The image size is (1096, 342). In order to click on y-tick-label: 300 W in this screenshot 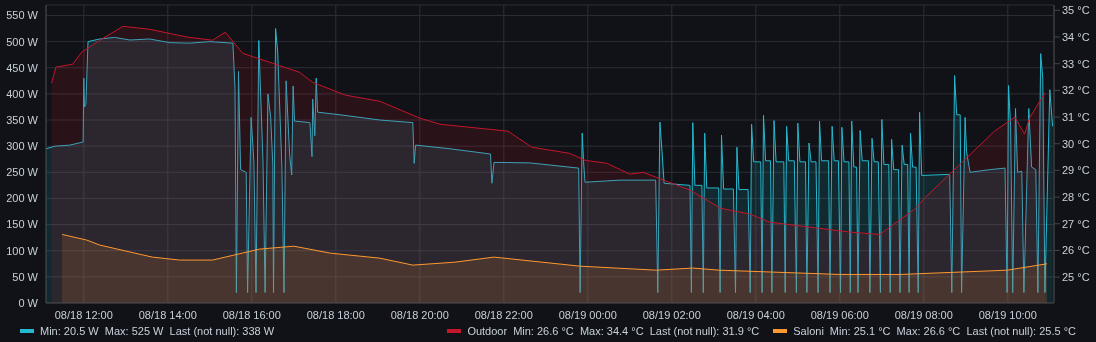, I will do `click(22, 146)`.